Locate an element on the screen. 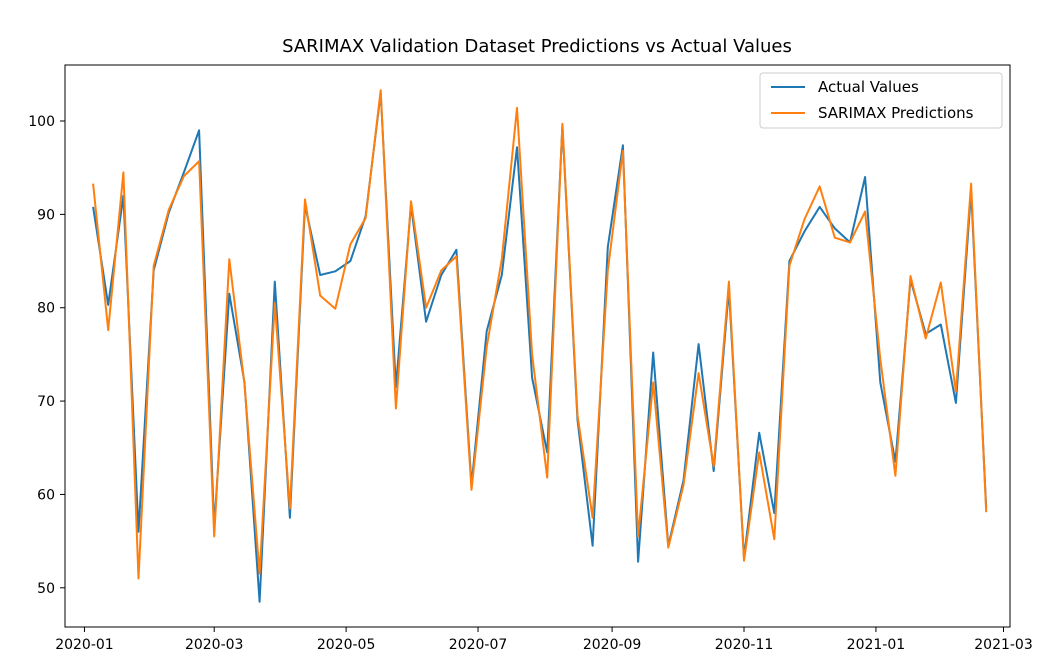  x-tick-label: 2021-03 is located at coordinates (1003, 645).